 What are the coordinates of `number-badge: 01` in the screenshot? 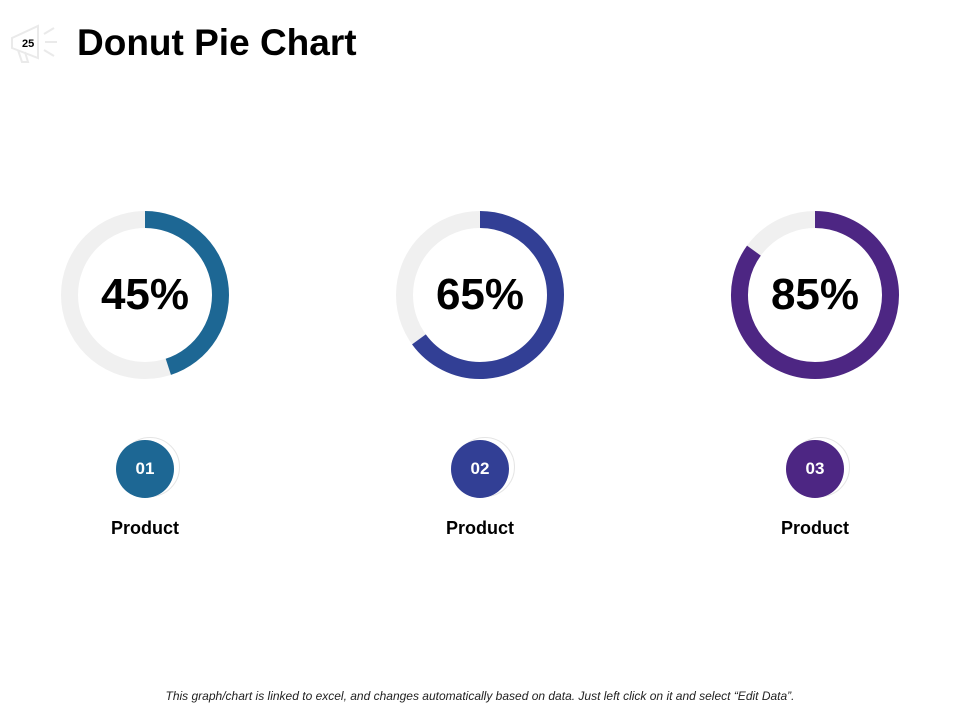 It's located at (145, 469).